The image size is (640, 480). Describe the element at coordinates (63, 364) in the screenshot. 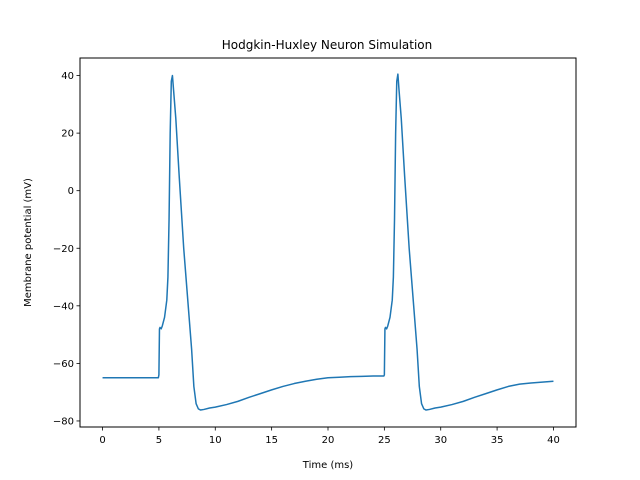

I see `y-tick-label: −60` at that location.